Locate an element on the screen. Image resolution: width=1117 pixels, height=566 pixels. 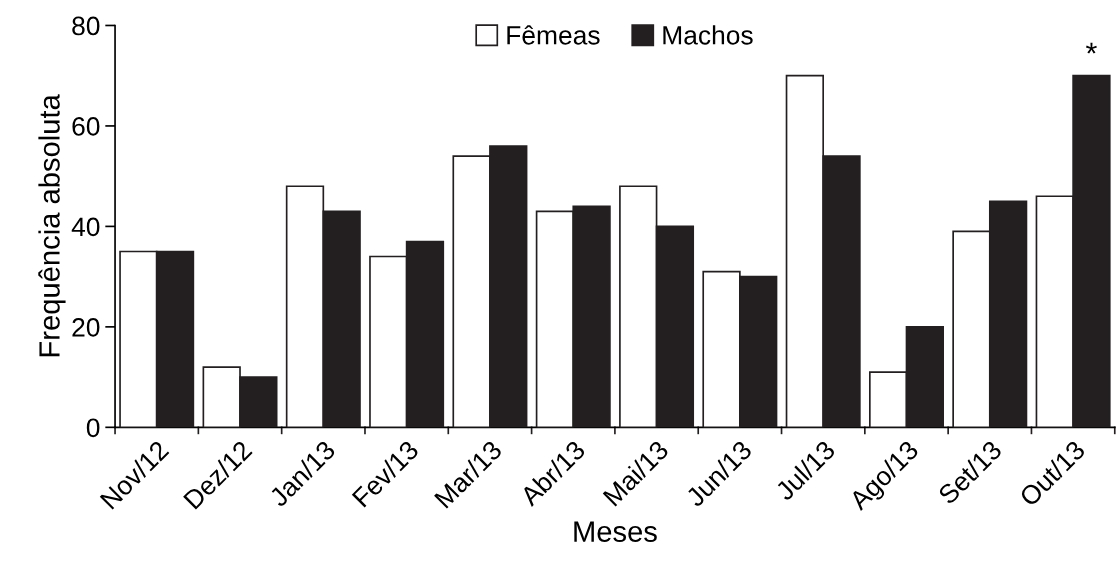
legend-label: Fêmeas is located at coordinates (553, 35).